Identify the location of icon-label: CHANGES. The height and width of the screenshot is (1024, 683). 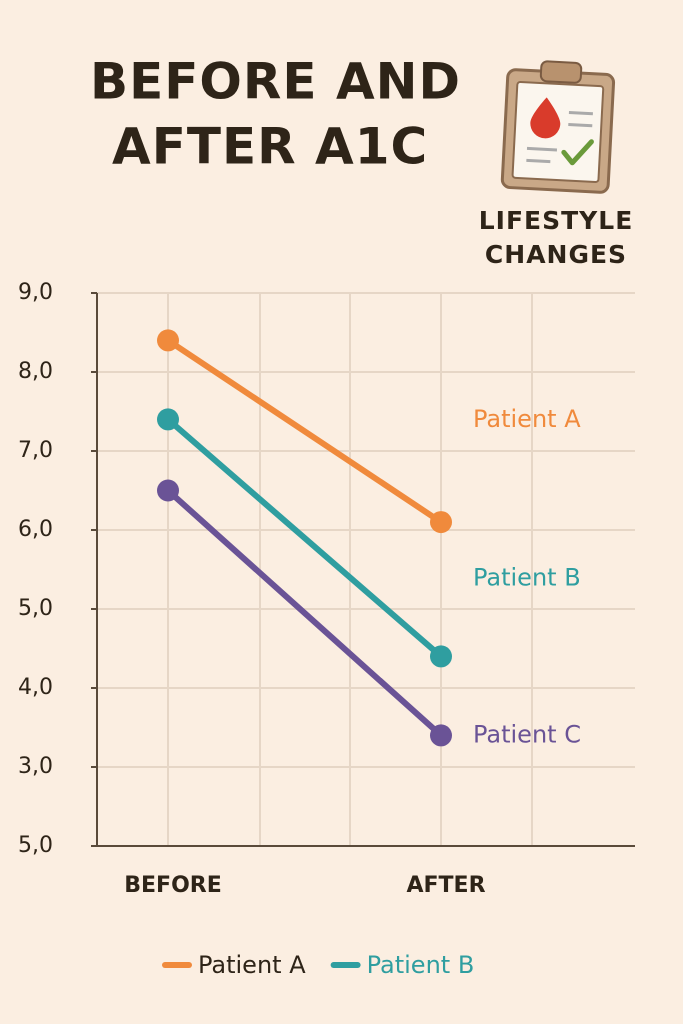
(556, 254).